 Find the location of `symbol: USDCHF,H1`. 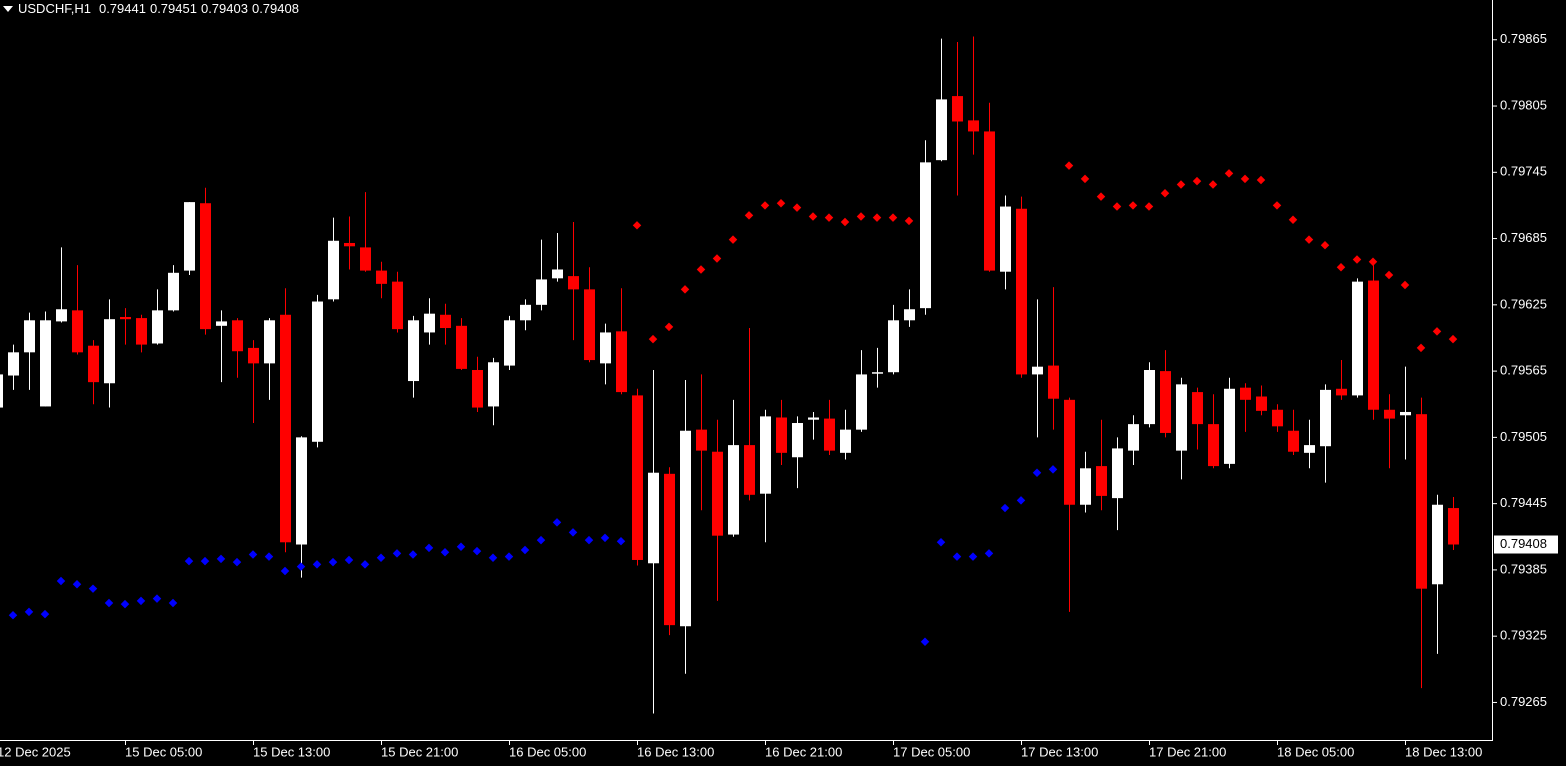

symbol: USDCHF,H1 is located at coordinates (54, 8).